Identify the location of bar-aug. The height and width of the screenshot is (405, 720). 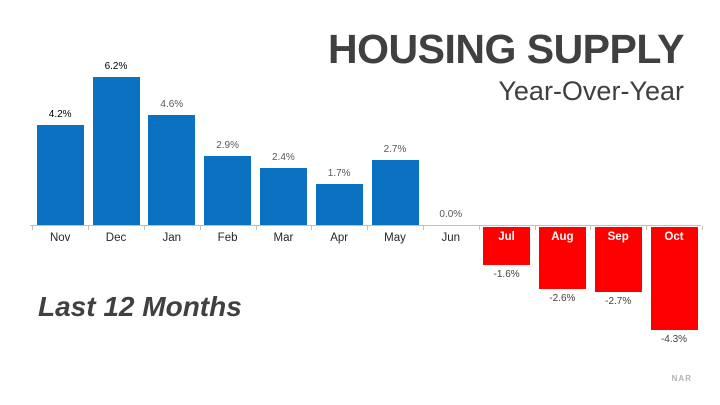
(562, 258).